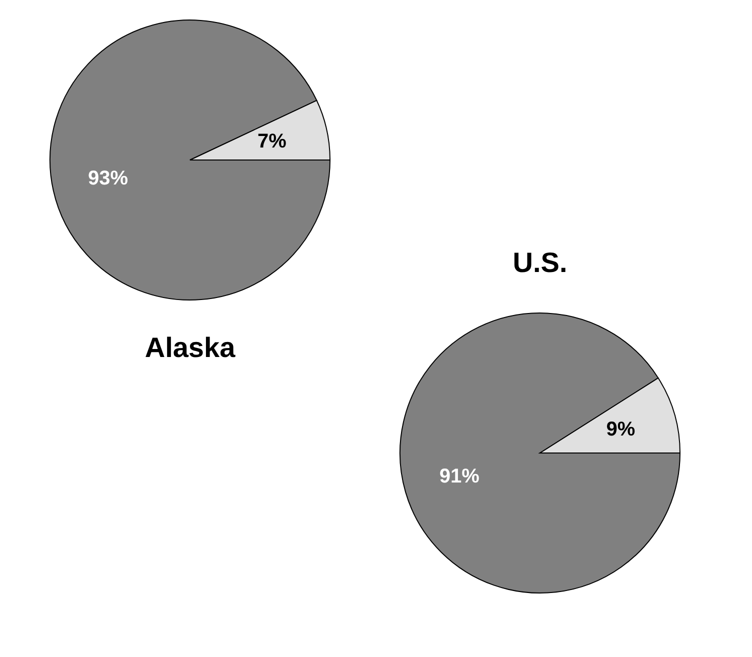 This screenshot has width=752, height=657. I want to click on data-label: 7%, so click(272, 141).